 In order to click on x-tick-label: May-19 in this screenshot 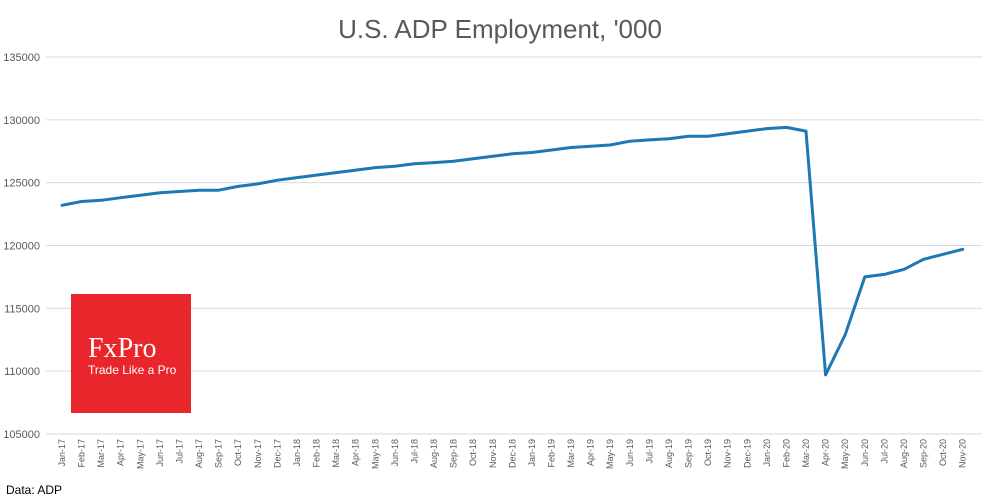, I will do `click(610, 454)`.